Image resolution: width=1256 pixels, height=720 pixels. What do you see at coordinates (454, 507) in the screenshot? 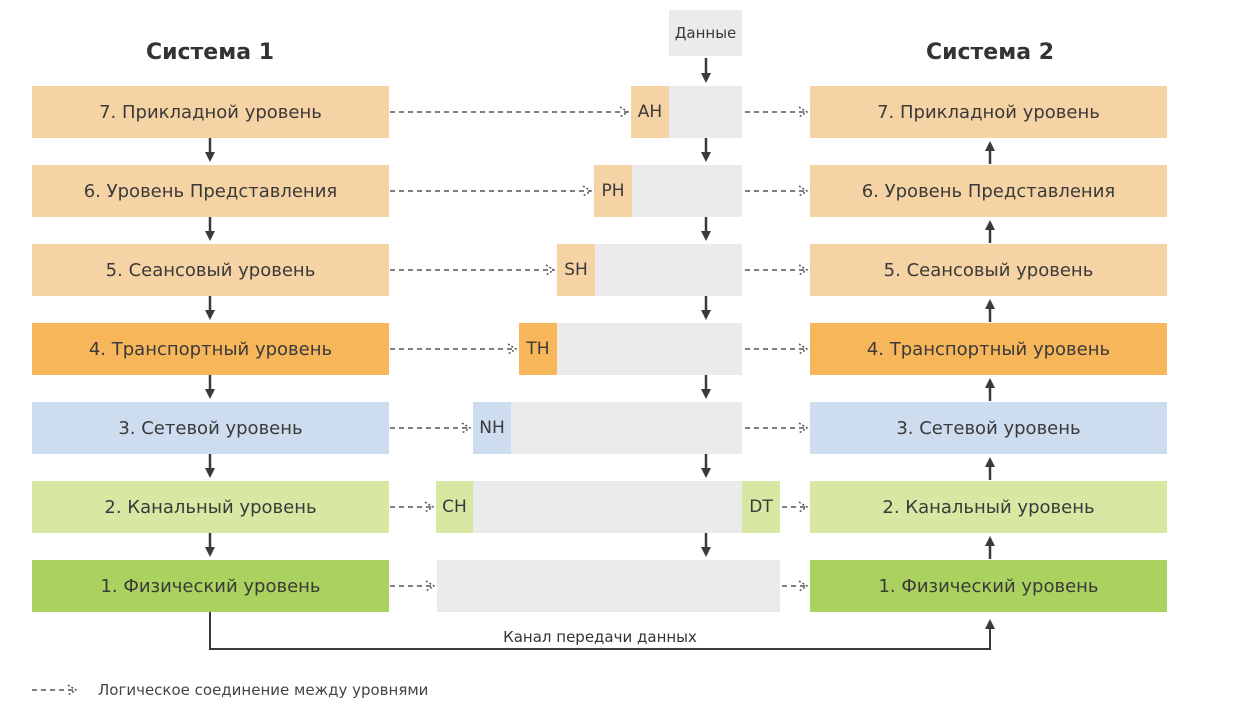
I see `header-ch: CH` at bounding box center [454, 507].